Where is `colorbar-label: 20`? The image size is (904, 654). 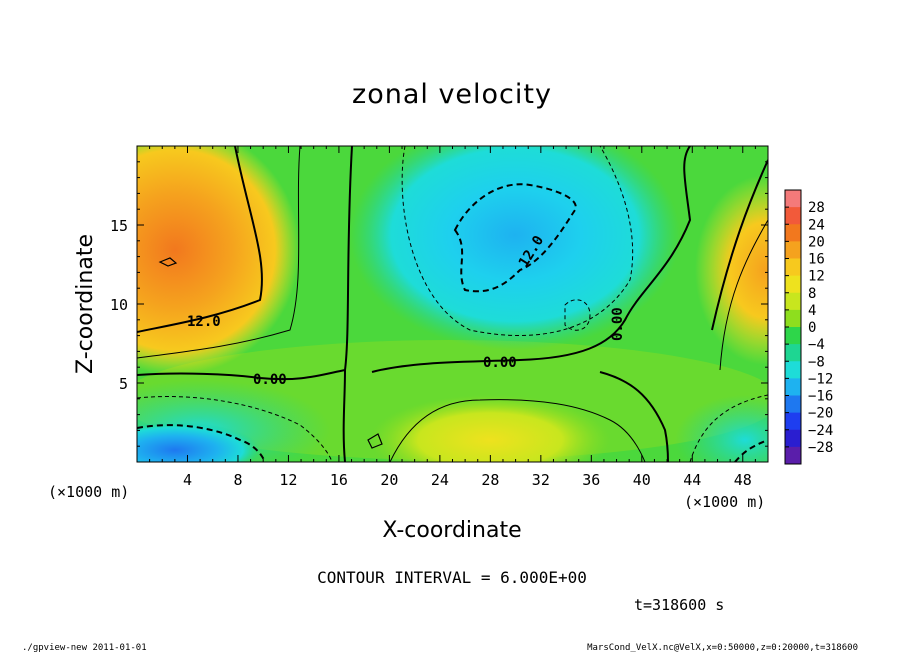
colorbar-label: 20 is located at coordinates (816, 242).